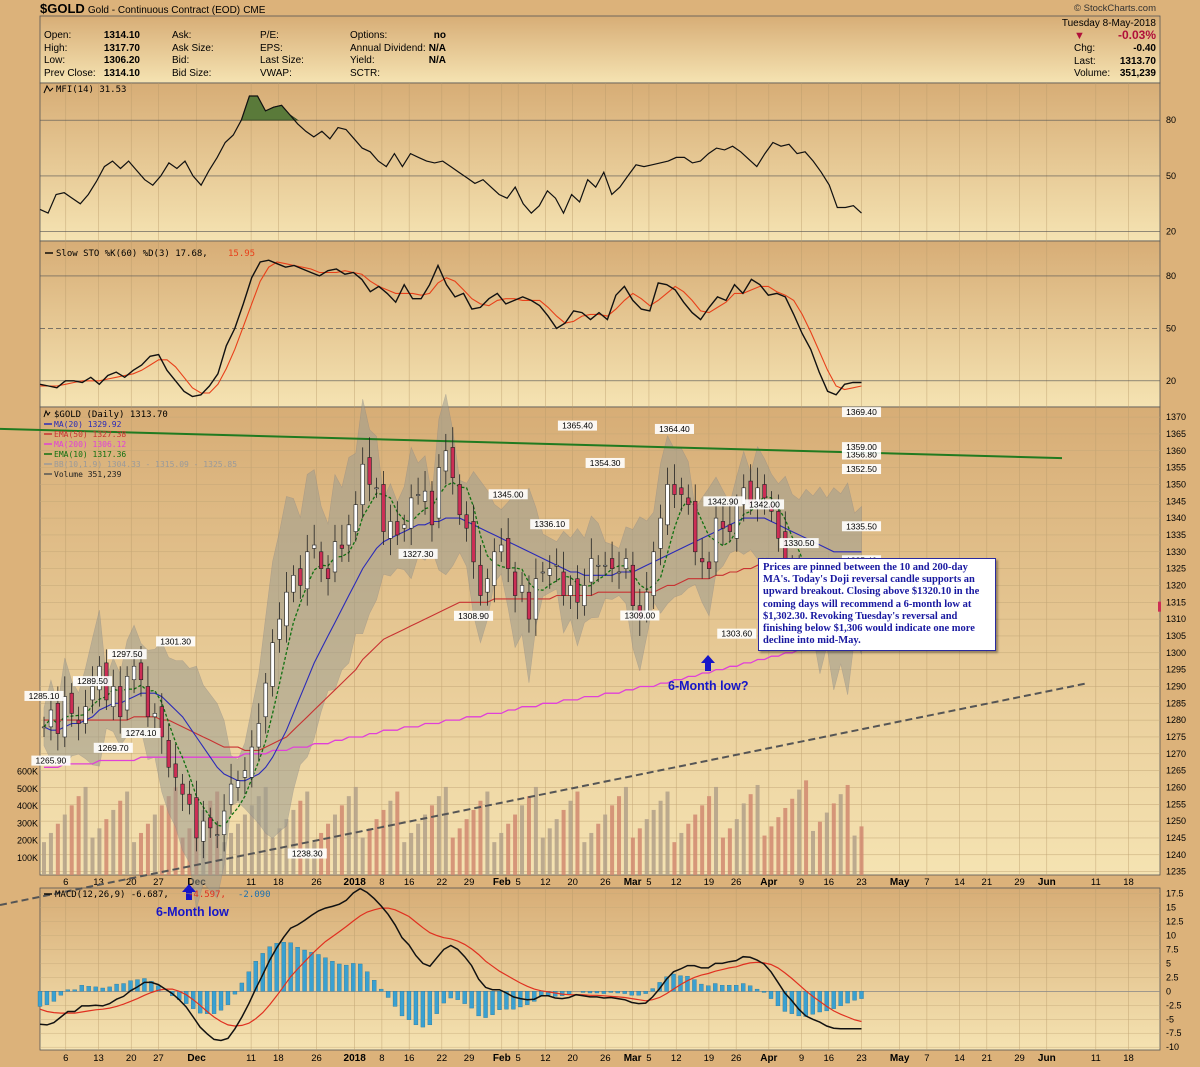 This screenshot has height=1067, width=1200. Describe the element at coordinates (90, 454) in the screenshot. I see `legend-item: EMA(10) 1317.36` at that location.